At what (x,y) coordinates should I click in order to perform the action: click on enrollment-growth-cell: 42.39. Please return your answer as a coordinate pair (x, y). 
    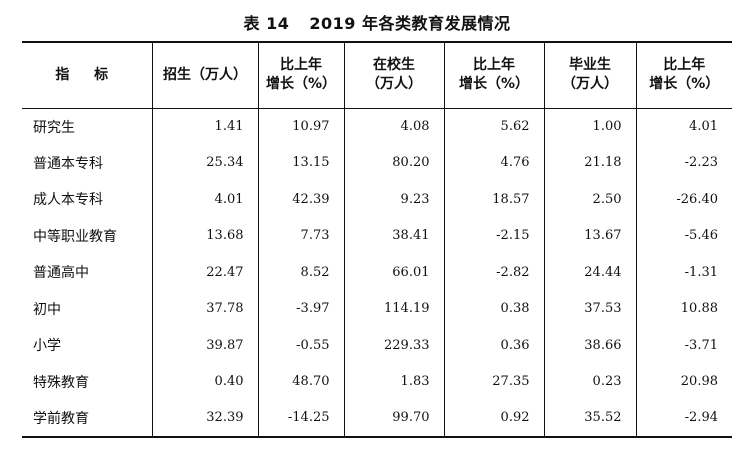
    Looking at the image, I should click on (300, 199).